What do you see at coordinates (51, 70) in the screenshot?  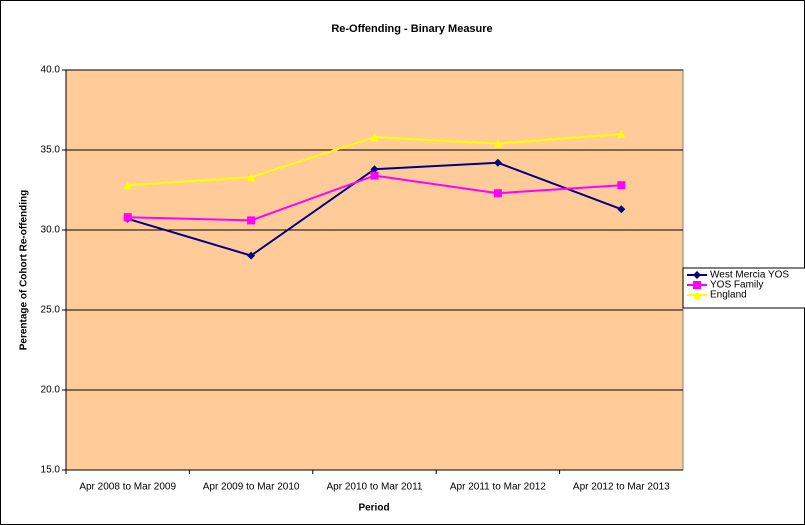 I see `y-tick-label: 40.0` at bounding box center [51, 70].